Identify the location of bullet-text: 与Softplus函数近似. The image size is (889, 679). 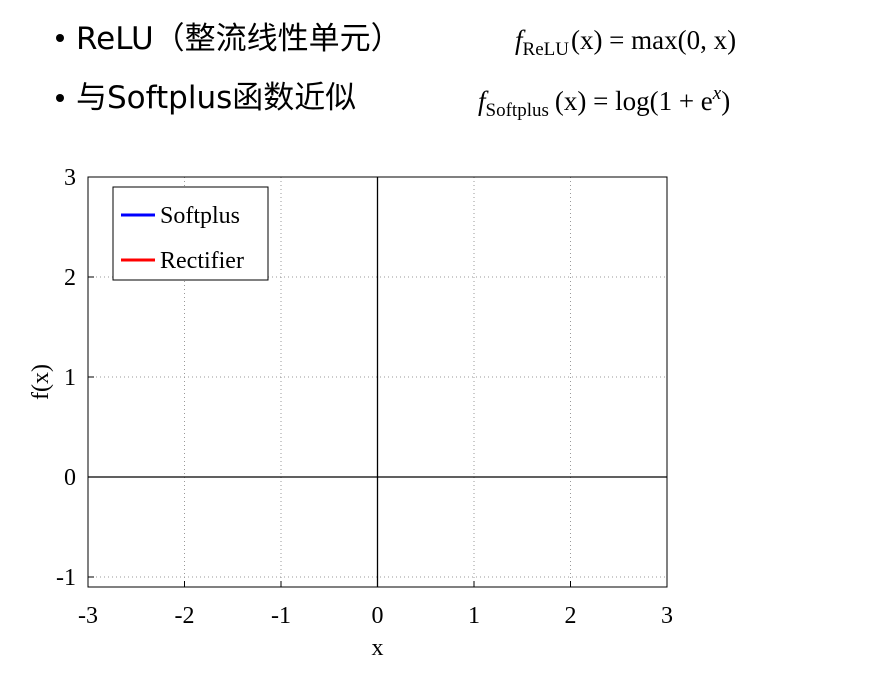
(216, 98).